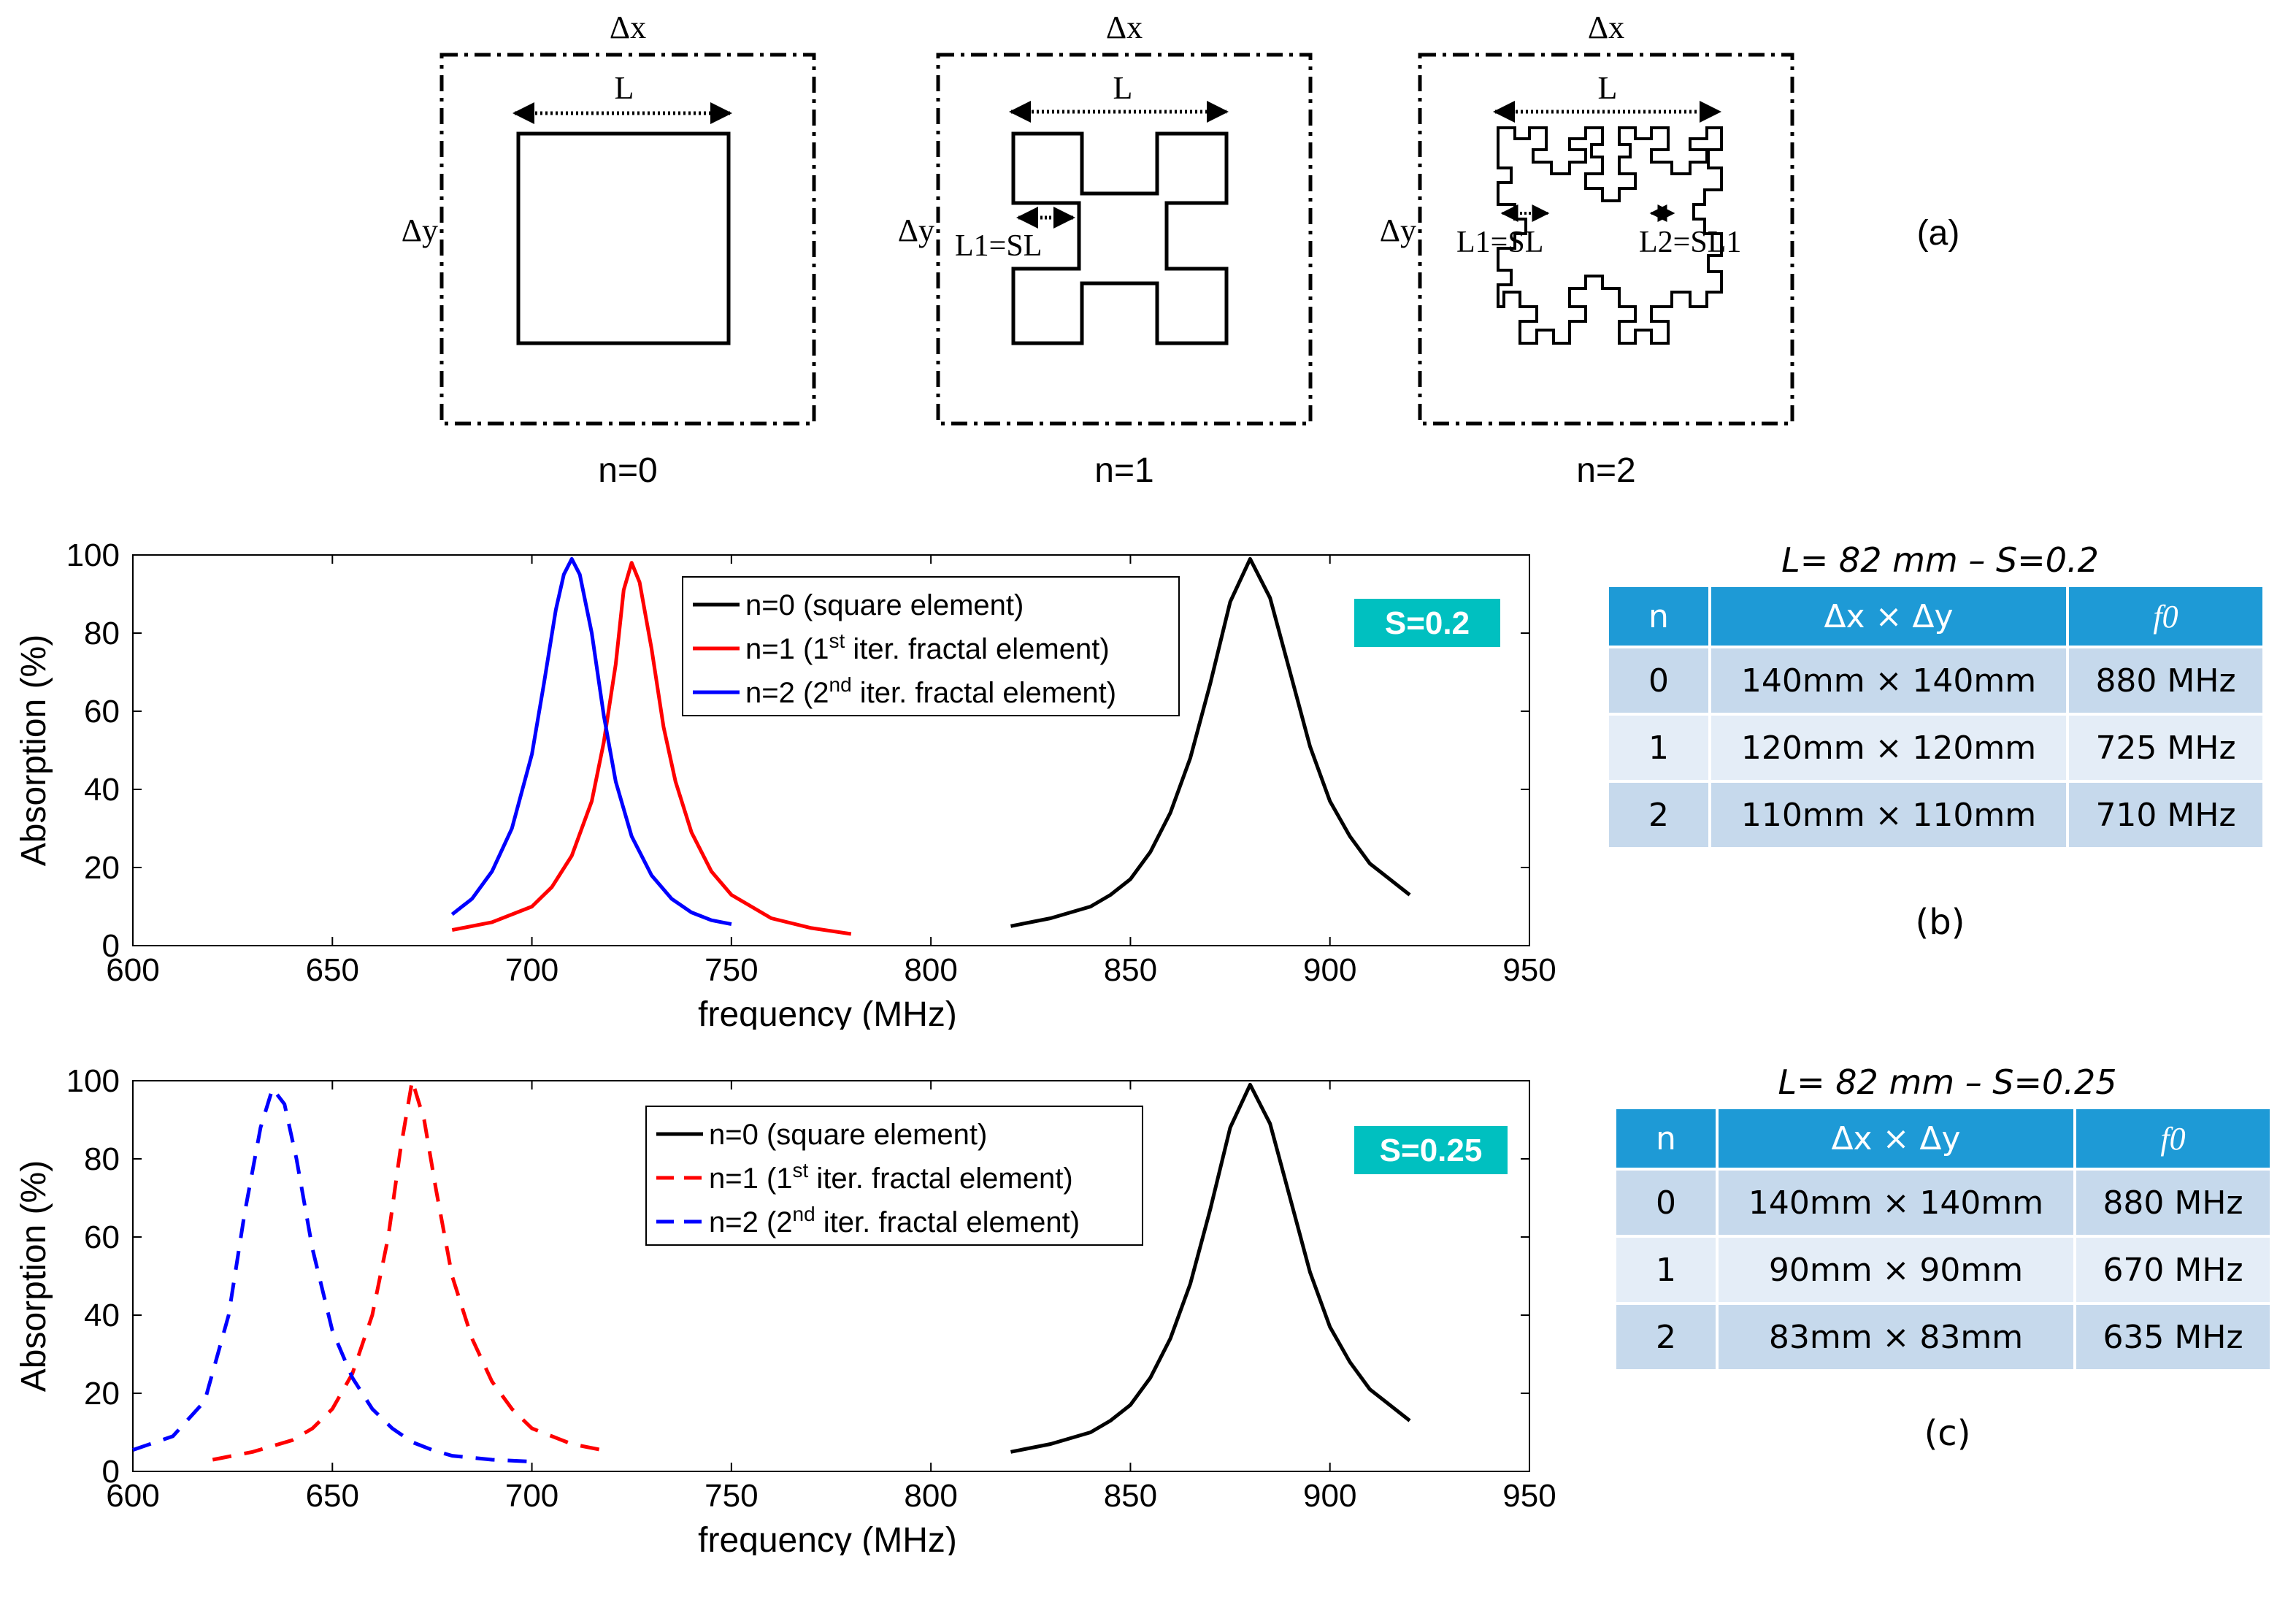 The width and height of the screenshot is (2296, 1597). Describe the element at coordinates (2165, 815) in the screenshot. I see `table-cell: 710 MHz` at that location.